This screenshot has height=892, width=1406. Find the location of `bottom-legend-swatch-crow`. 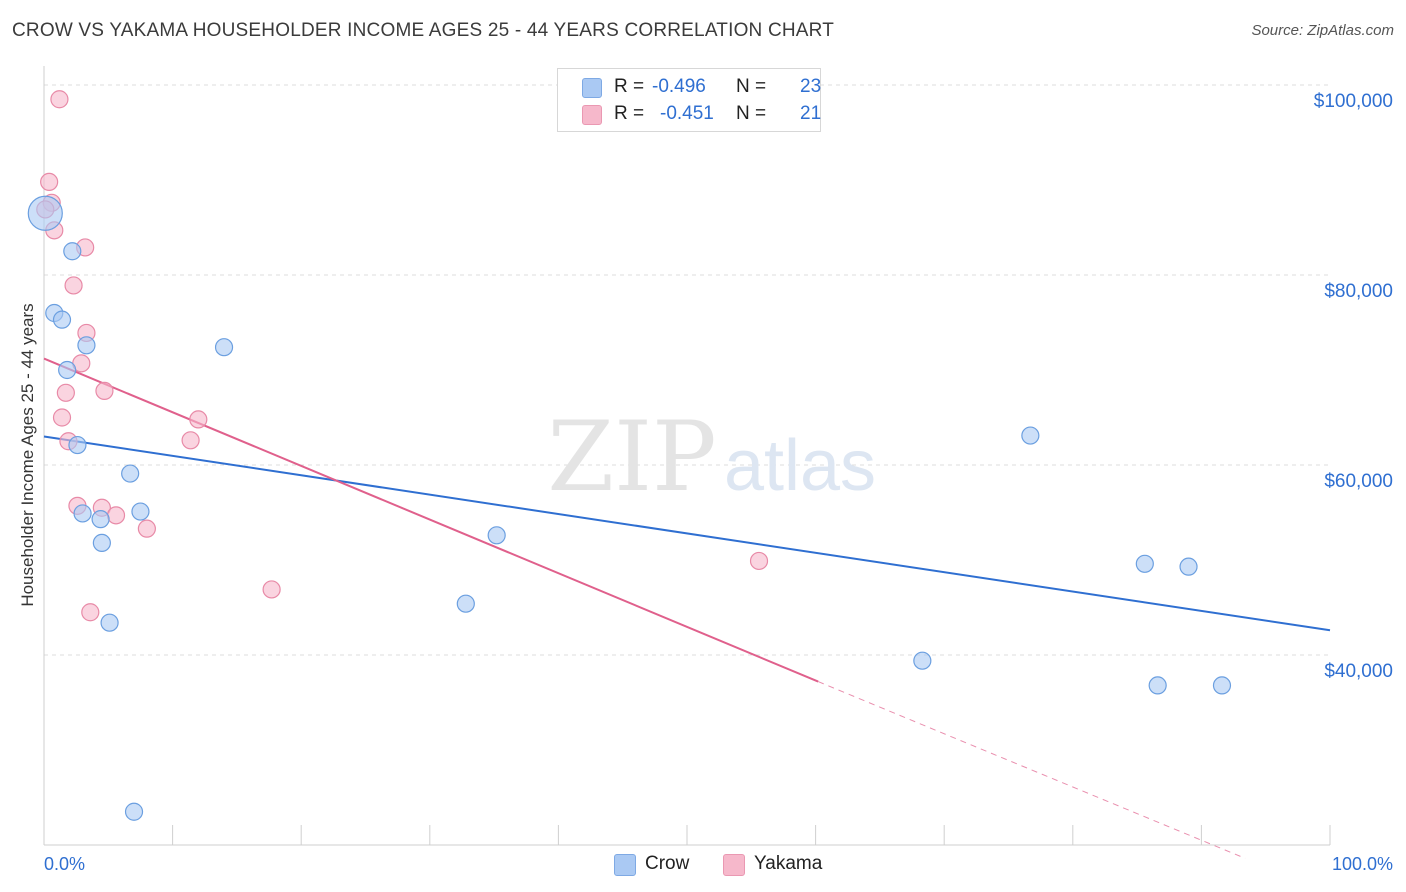

bottom-legend-swatch-crow is located at coordinates (625, 865).